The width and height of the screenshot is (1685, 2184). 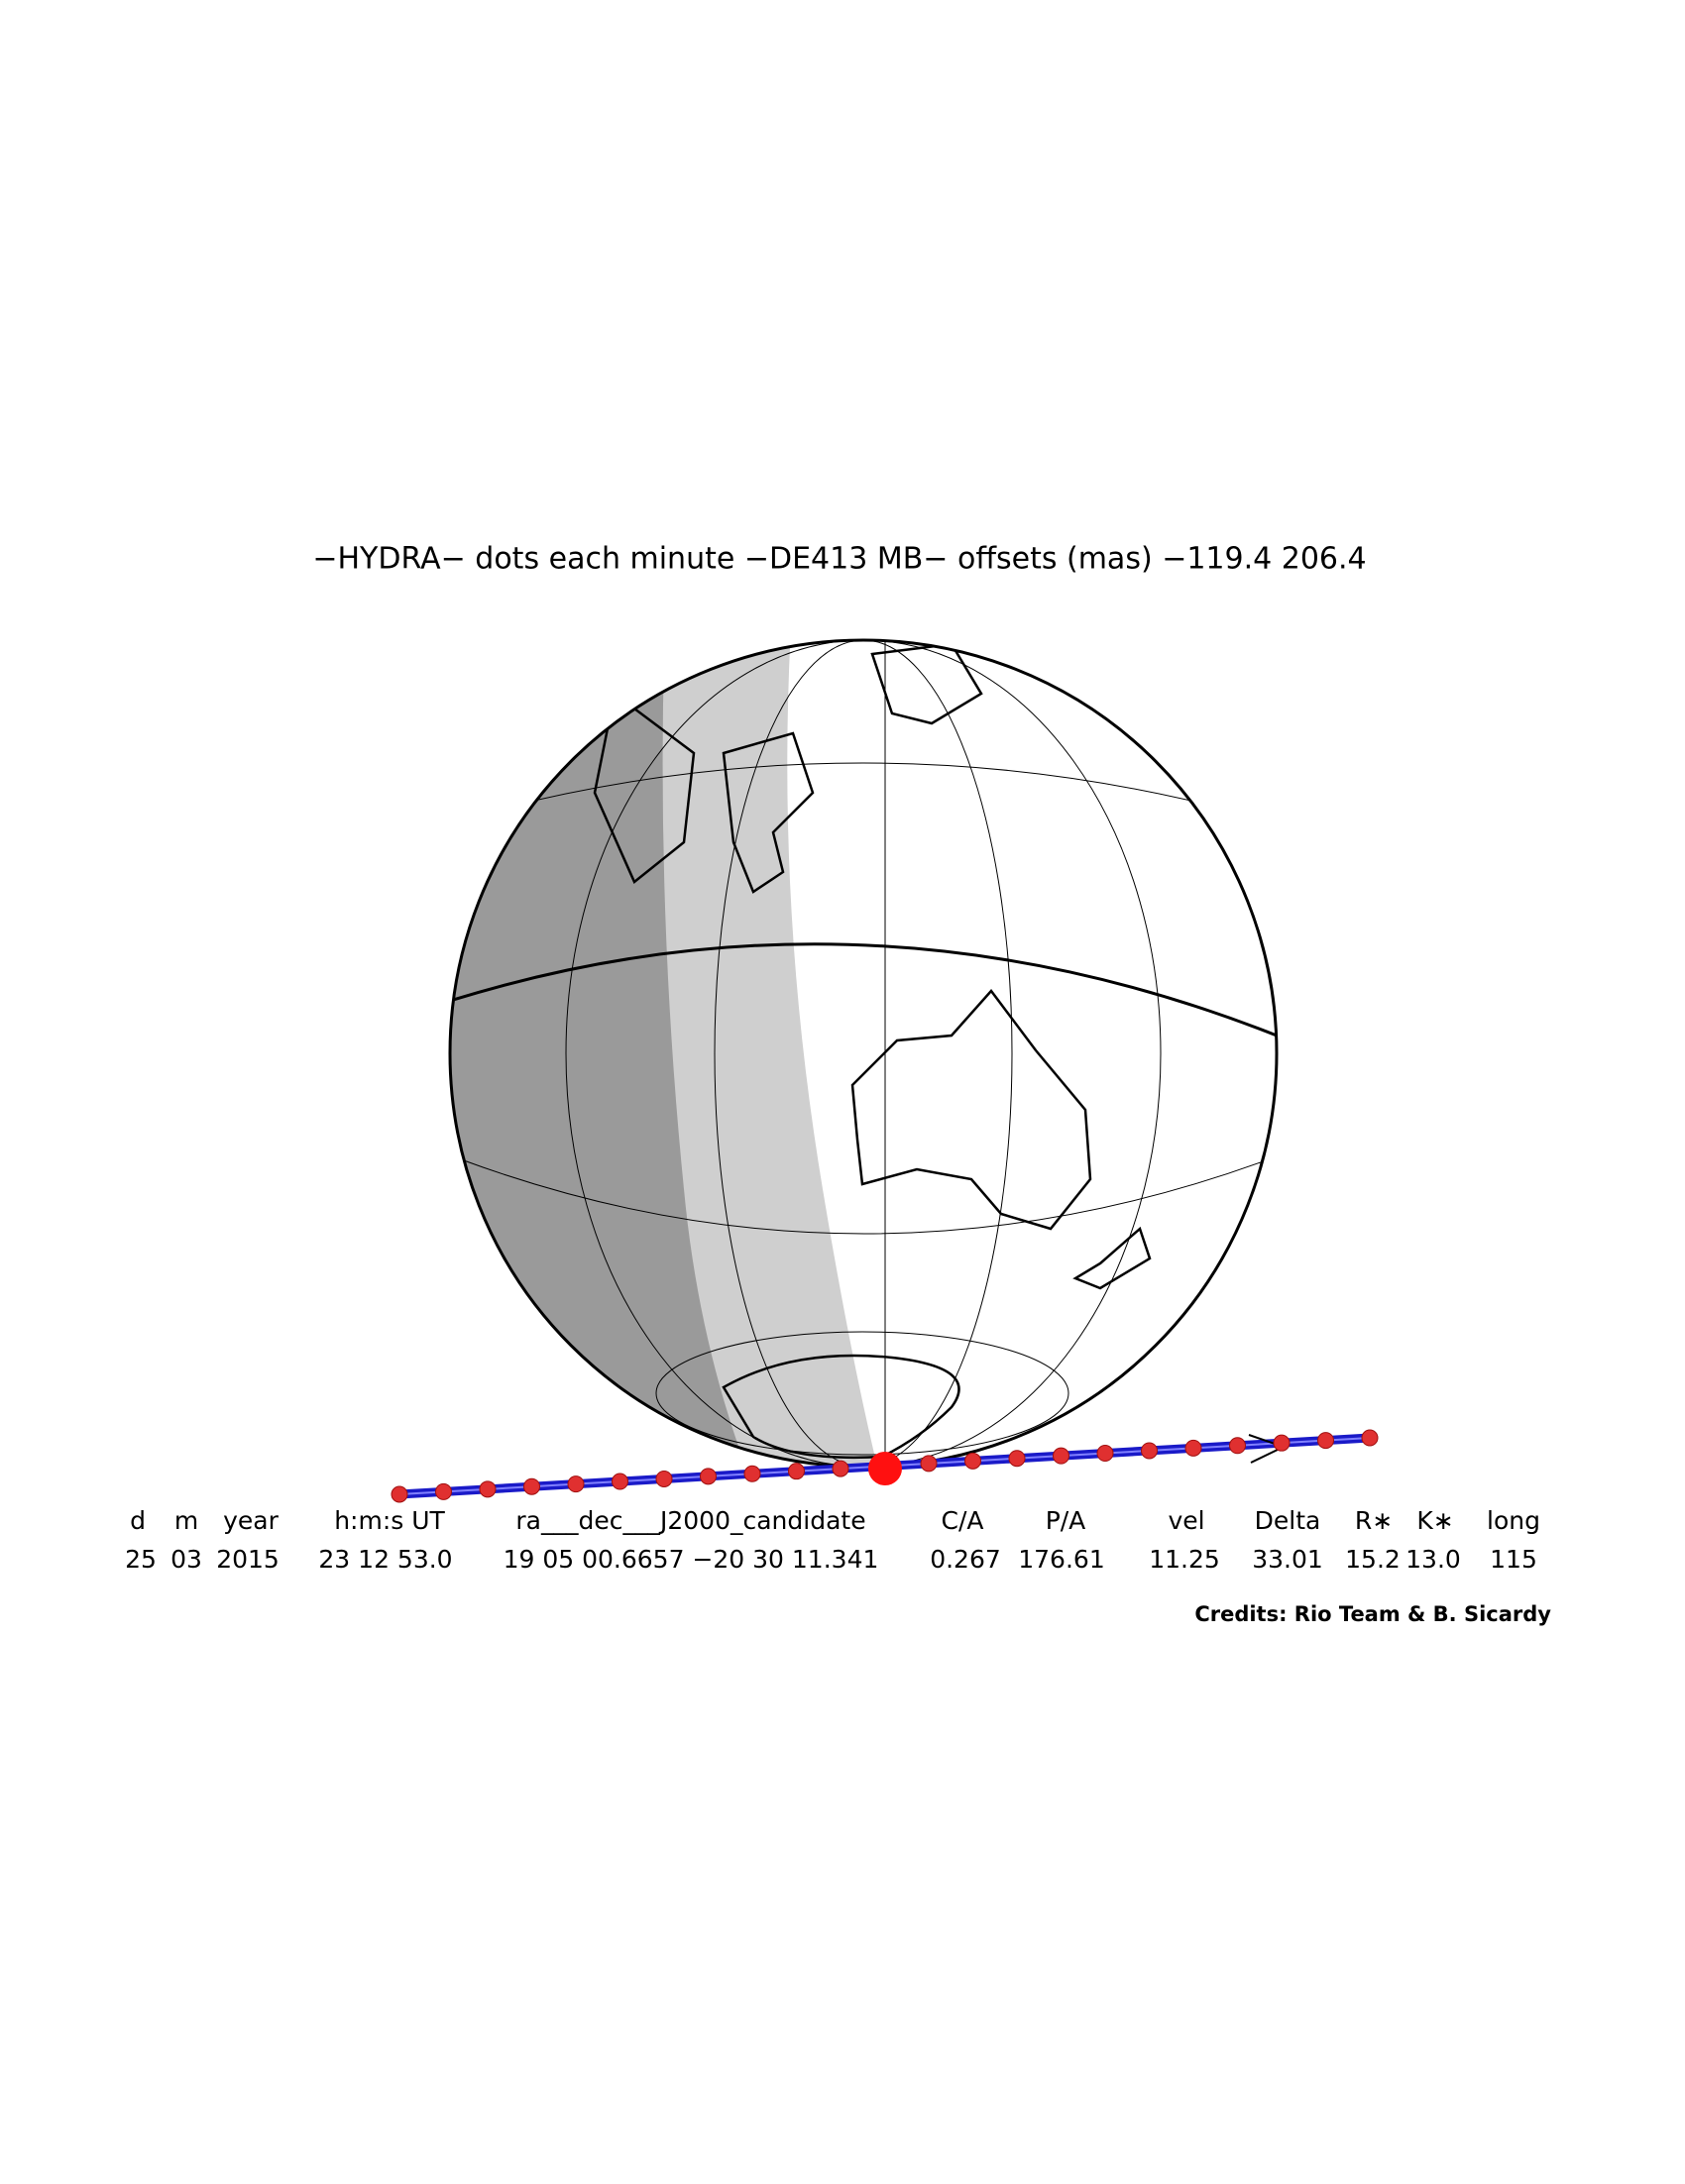 I want to click on table-cell: 33.01, so click(x=1287, y=1559).